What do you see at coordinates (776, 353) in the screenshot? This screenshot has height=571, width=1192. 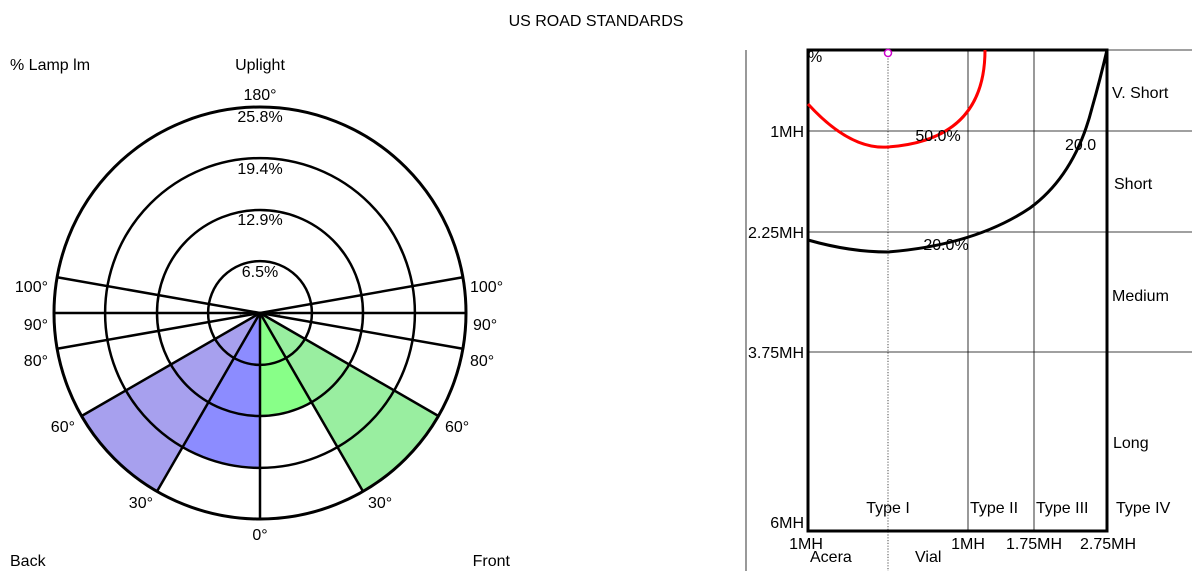 I see `y-label-375mh: 3.75MH` at bounding box center [776, 353].